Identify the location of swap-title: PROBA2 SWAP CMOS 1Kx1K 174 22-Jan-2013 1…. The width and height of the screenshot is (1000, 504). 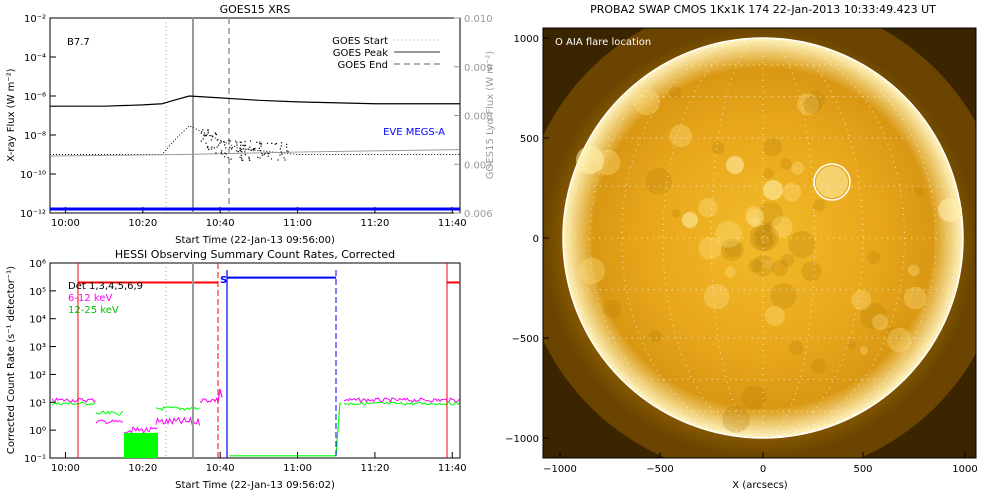
(763, 9).